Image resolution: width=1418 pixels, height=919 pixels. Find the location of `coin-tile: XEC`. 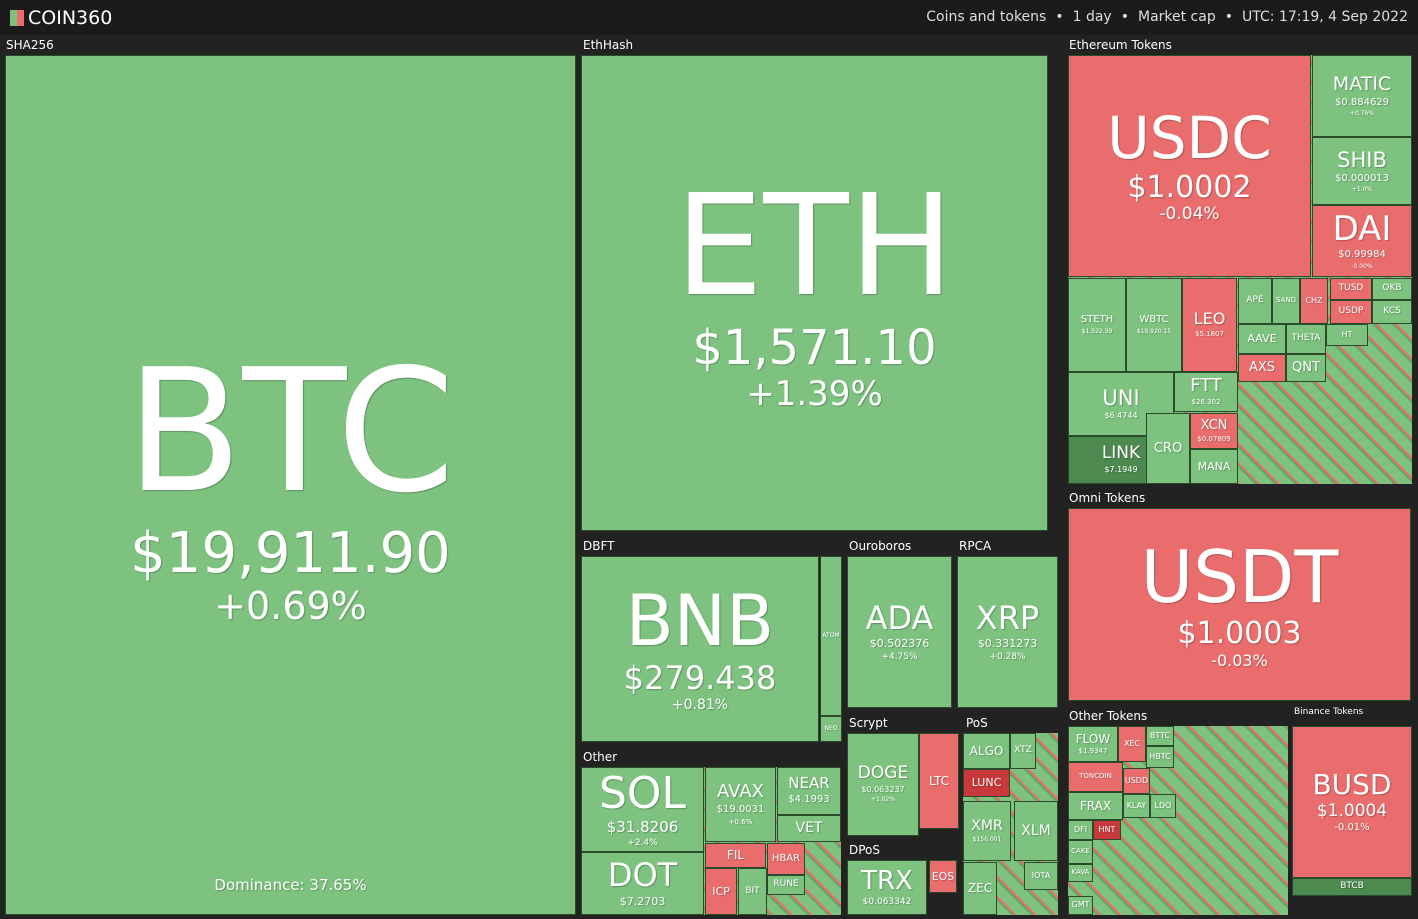

coin-tile: XEC is located at coordinates (1132, 744).